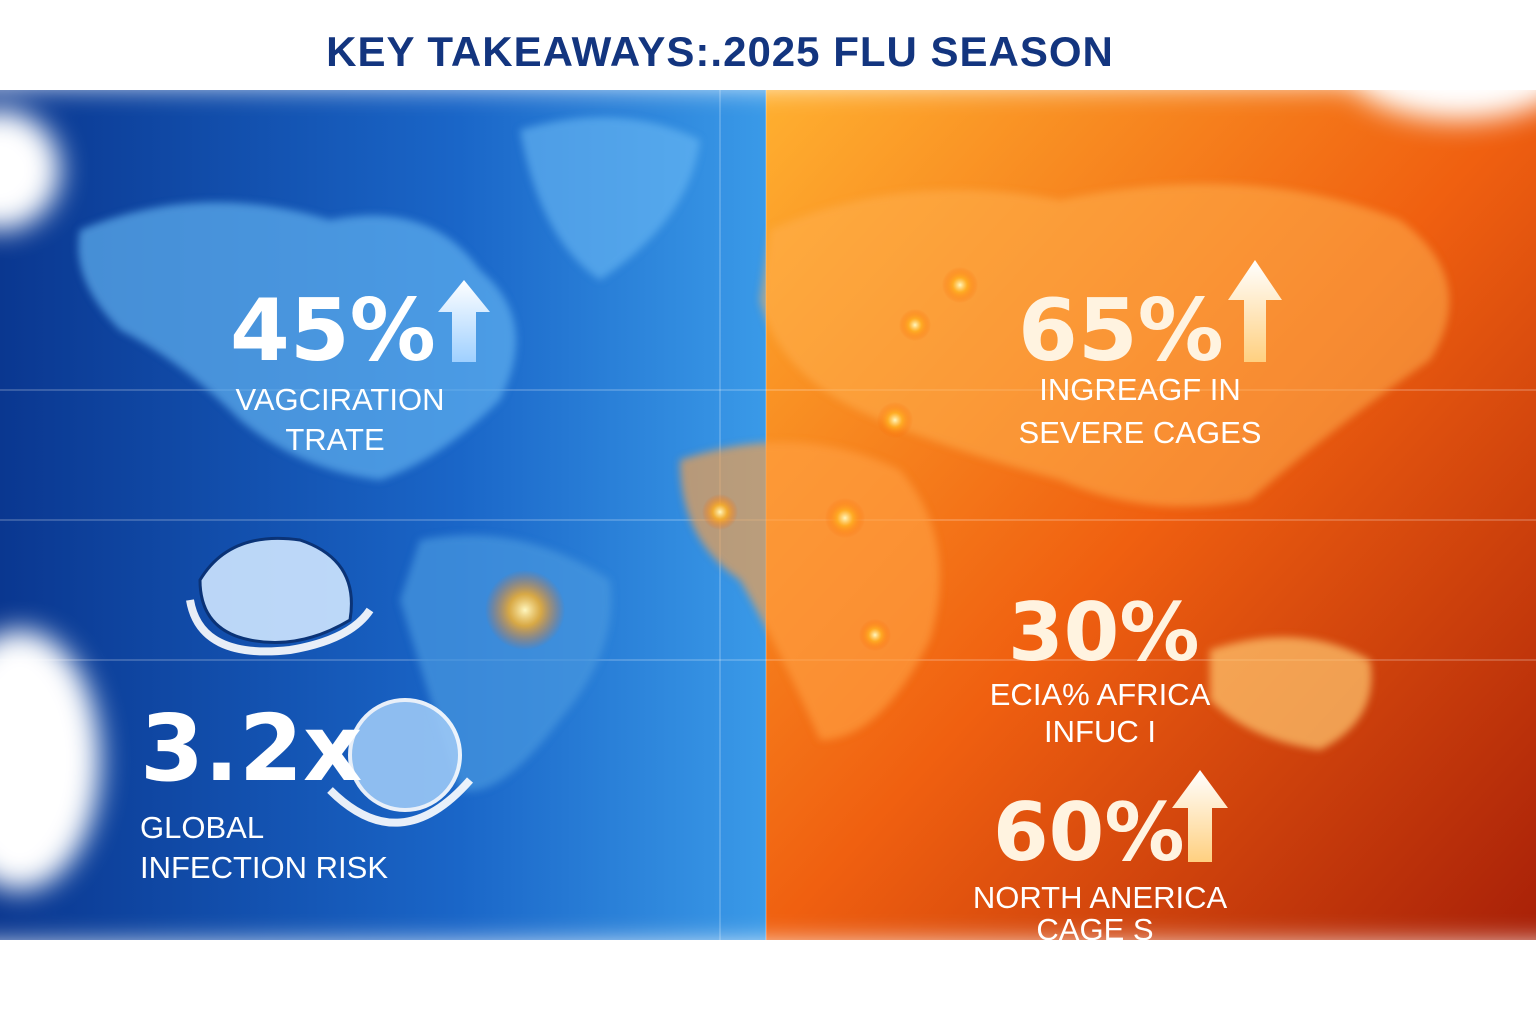 This screenshot has width=1536, height=1024. Describe the element at coordinates (202, 827) in the screenshot. I see `stat-label: GLOBAL` at that location.